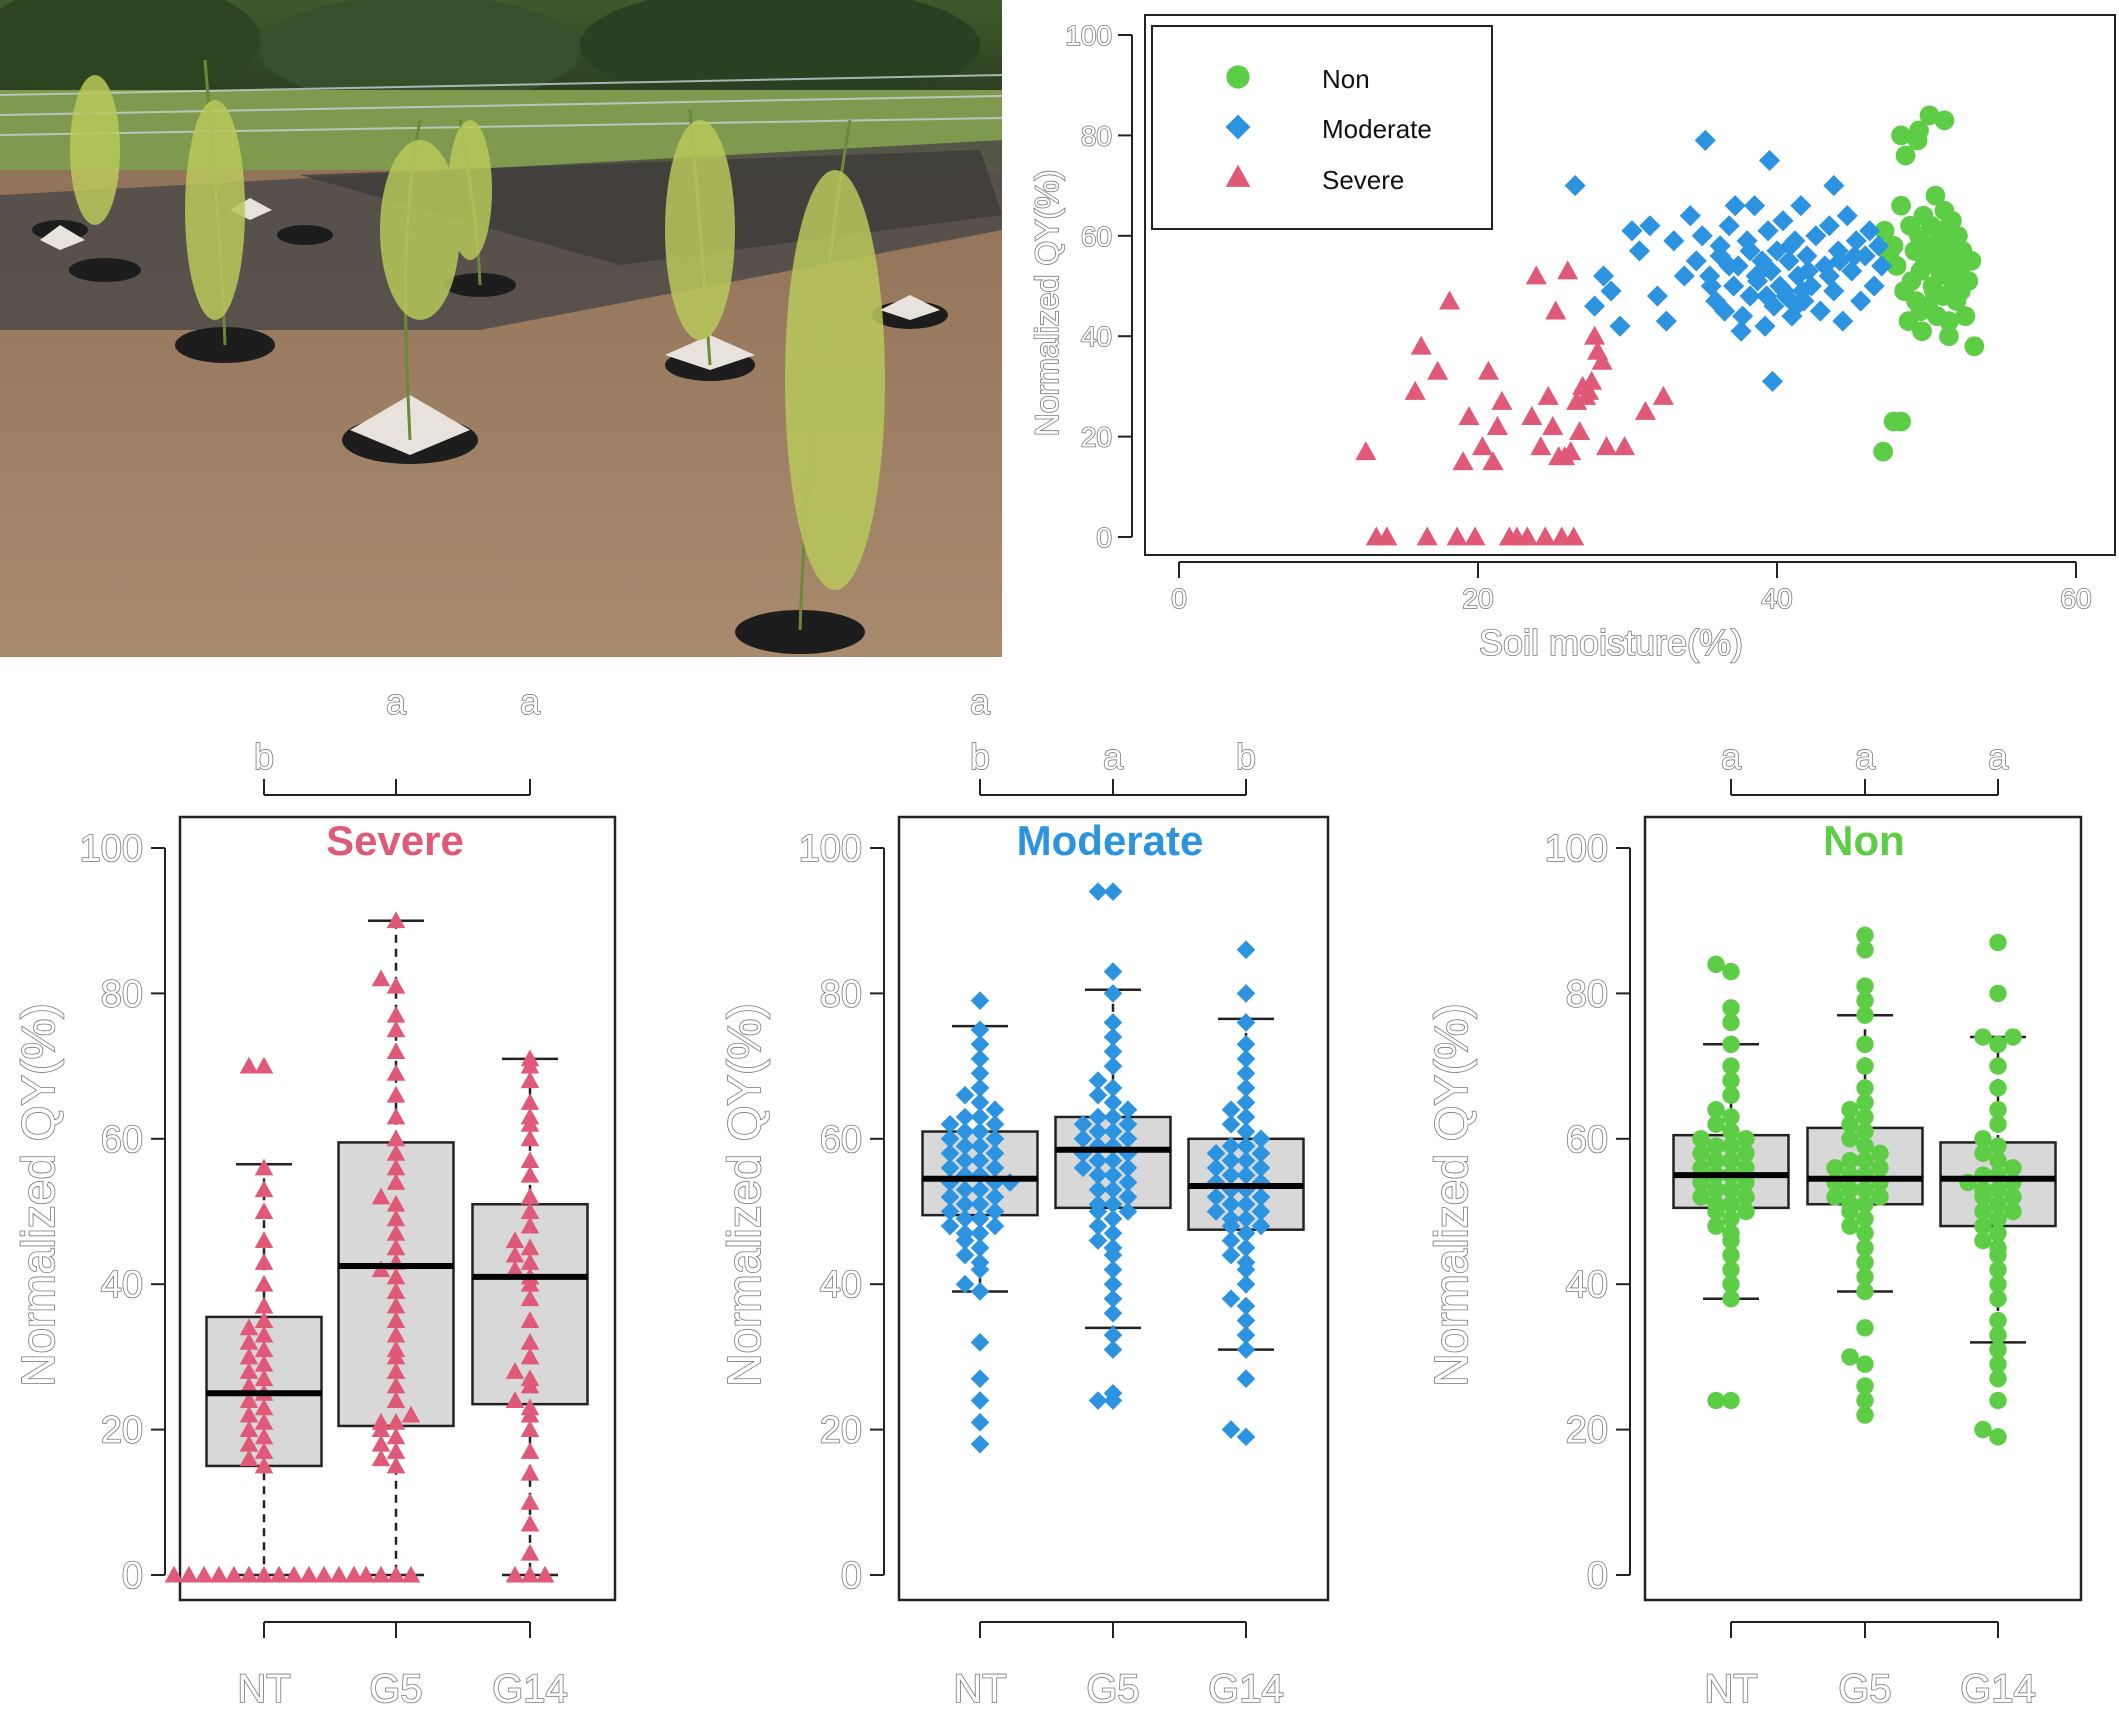 The width and height of the screenshot is (2119, 1710). What do you see at coordinates (1238, 175) in the screenshot?
I see `legend-marker-severe` at bounding box center [1238, 175].